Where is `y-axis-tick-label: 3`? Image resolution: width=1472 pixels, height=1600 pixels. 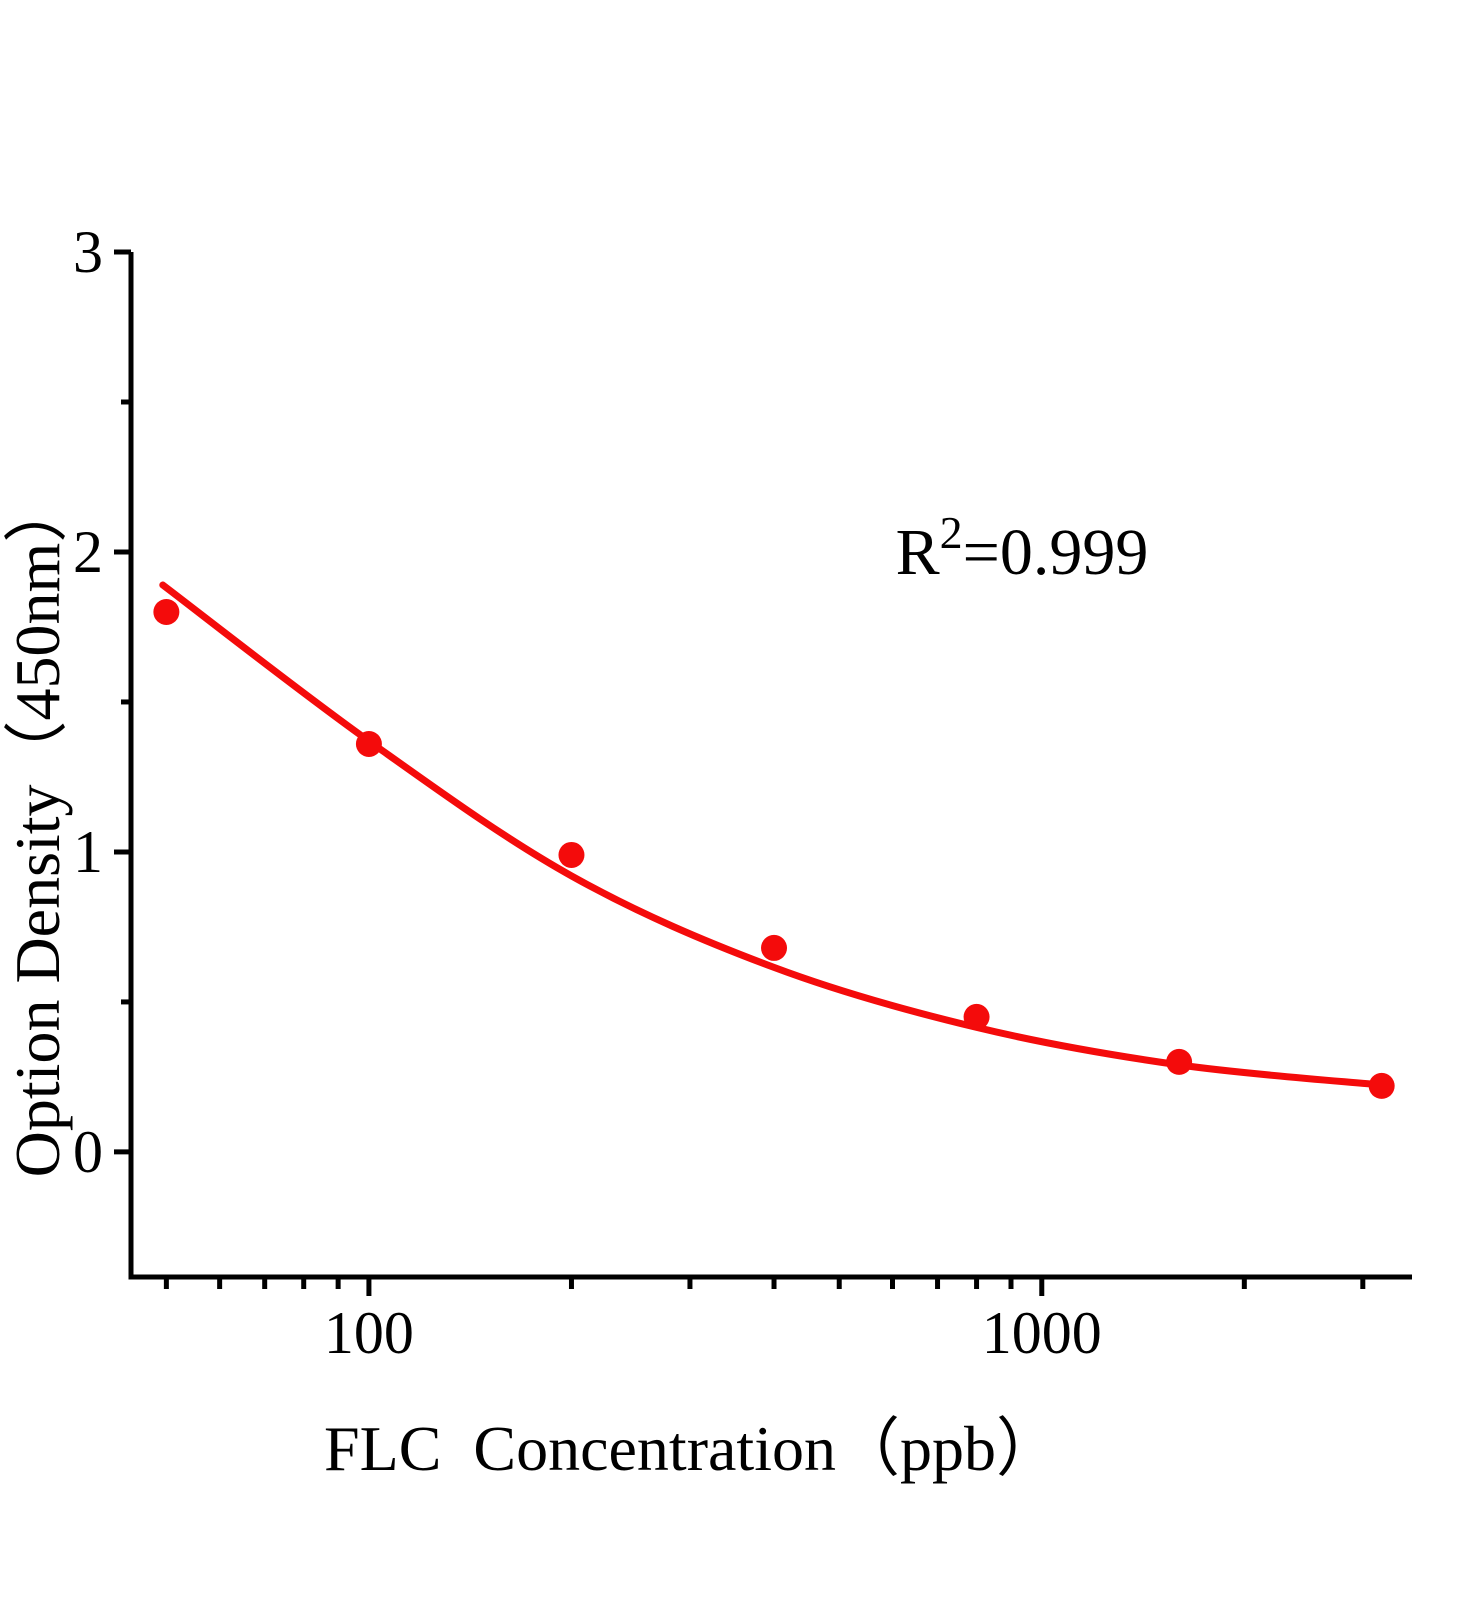
y-axis-tick-label: 3 is located at coordinates (88, 252).